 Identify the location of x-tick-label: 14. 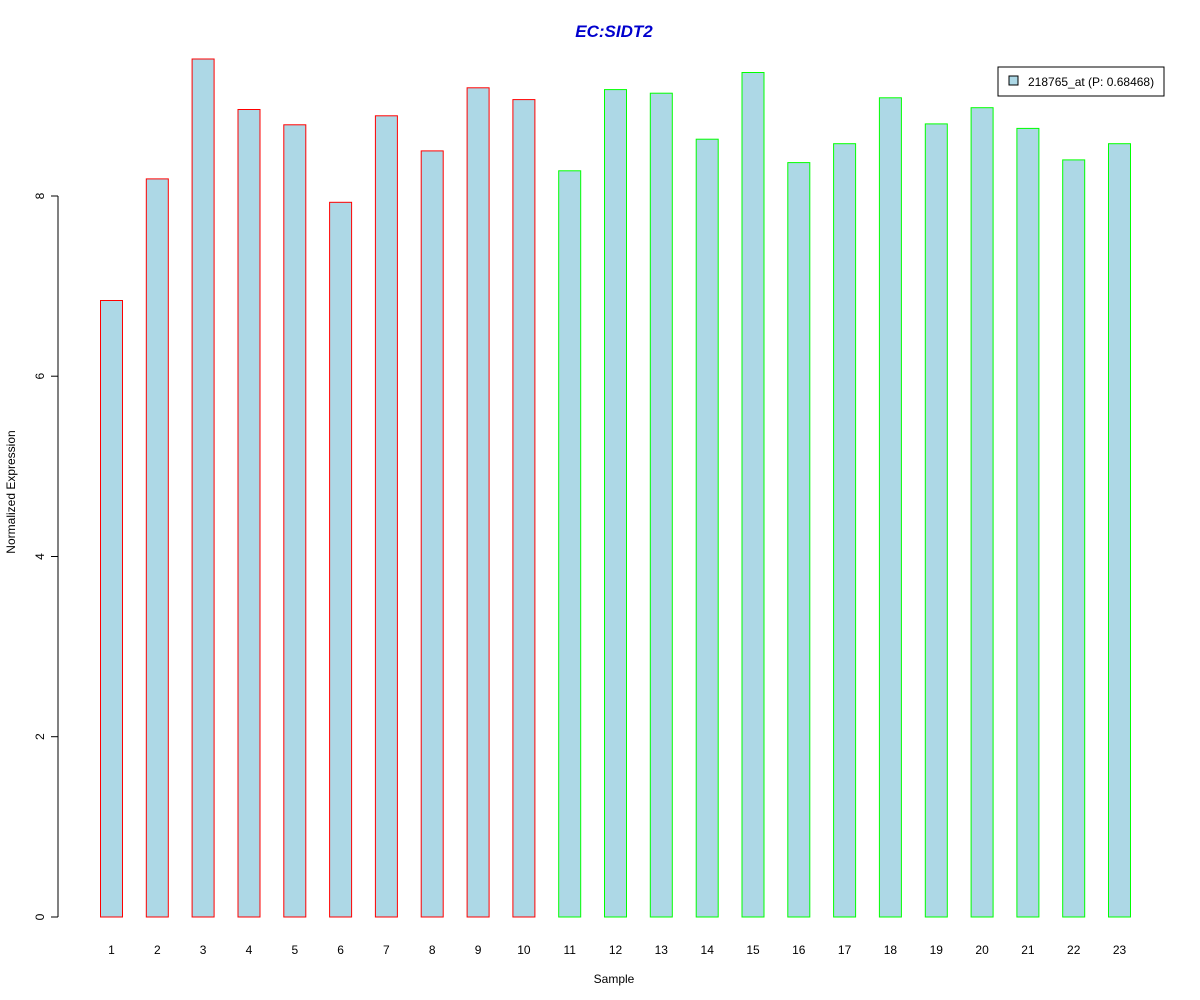
(708, 950).